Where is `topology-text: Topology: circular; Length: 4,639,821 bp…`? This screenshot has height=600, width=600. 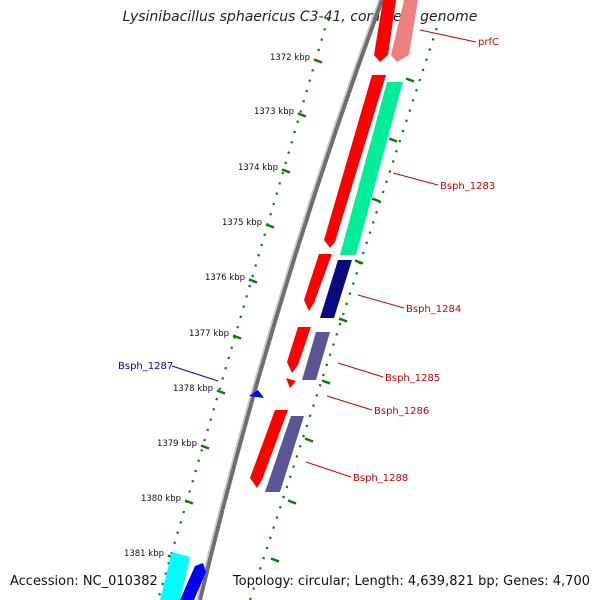 topology-text: Topology: circular; Length: 4,639,821 bp… is located at coordinates (411, 581).